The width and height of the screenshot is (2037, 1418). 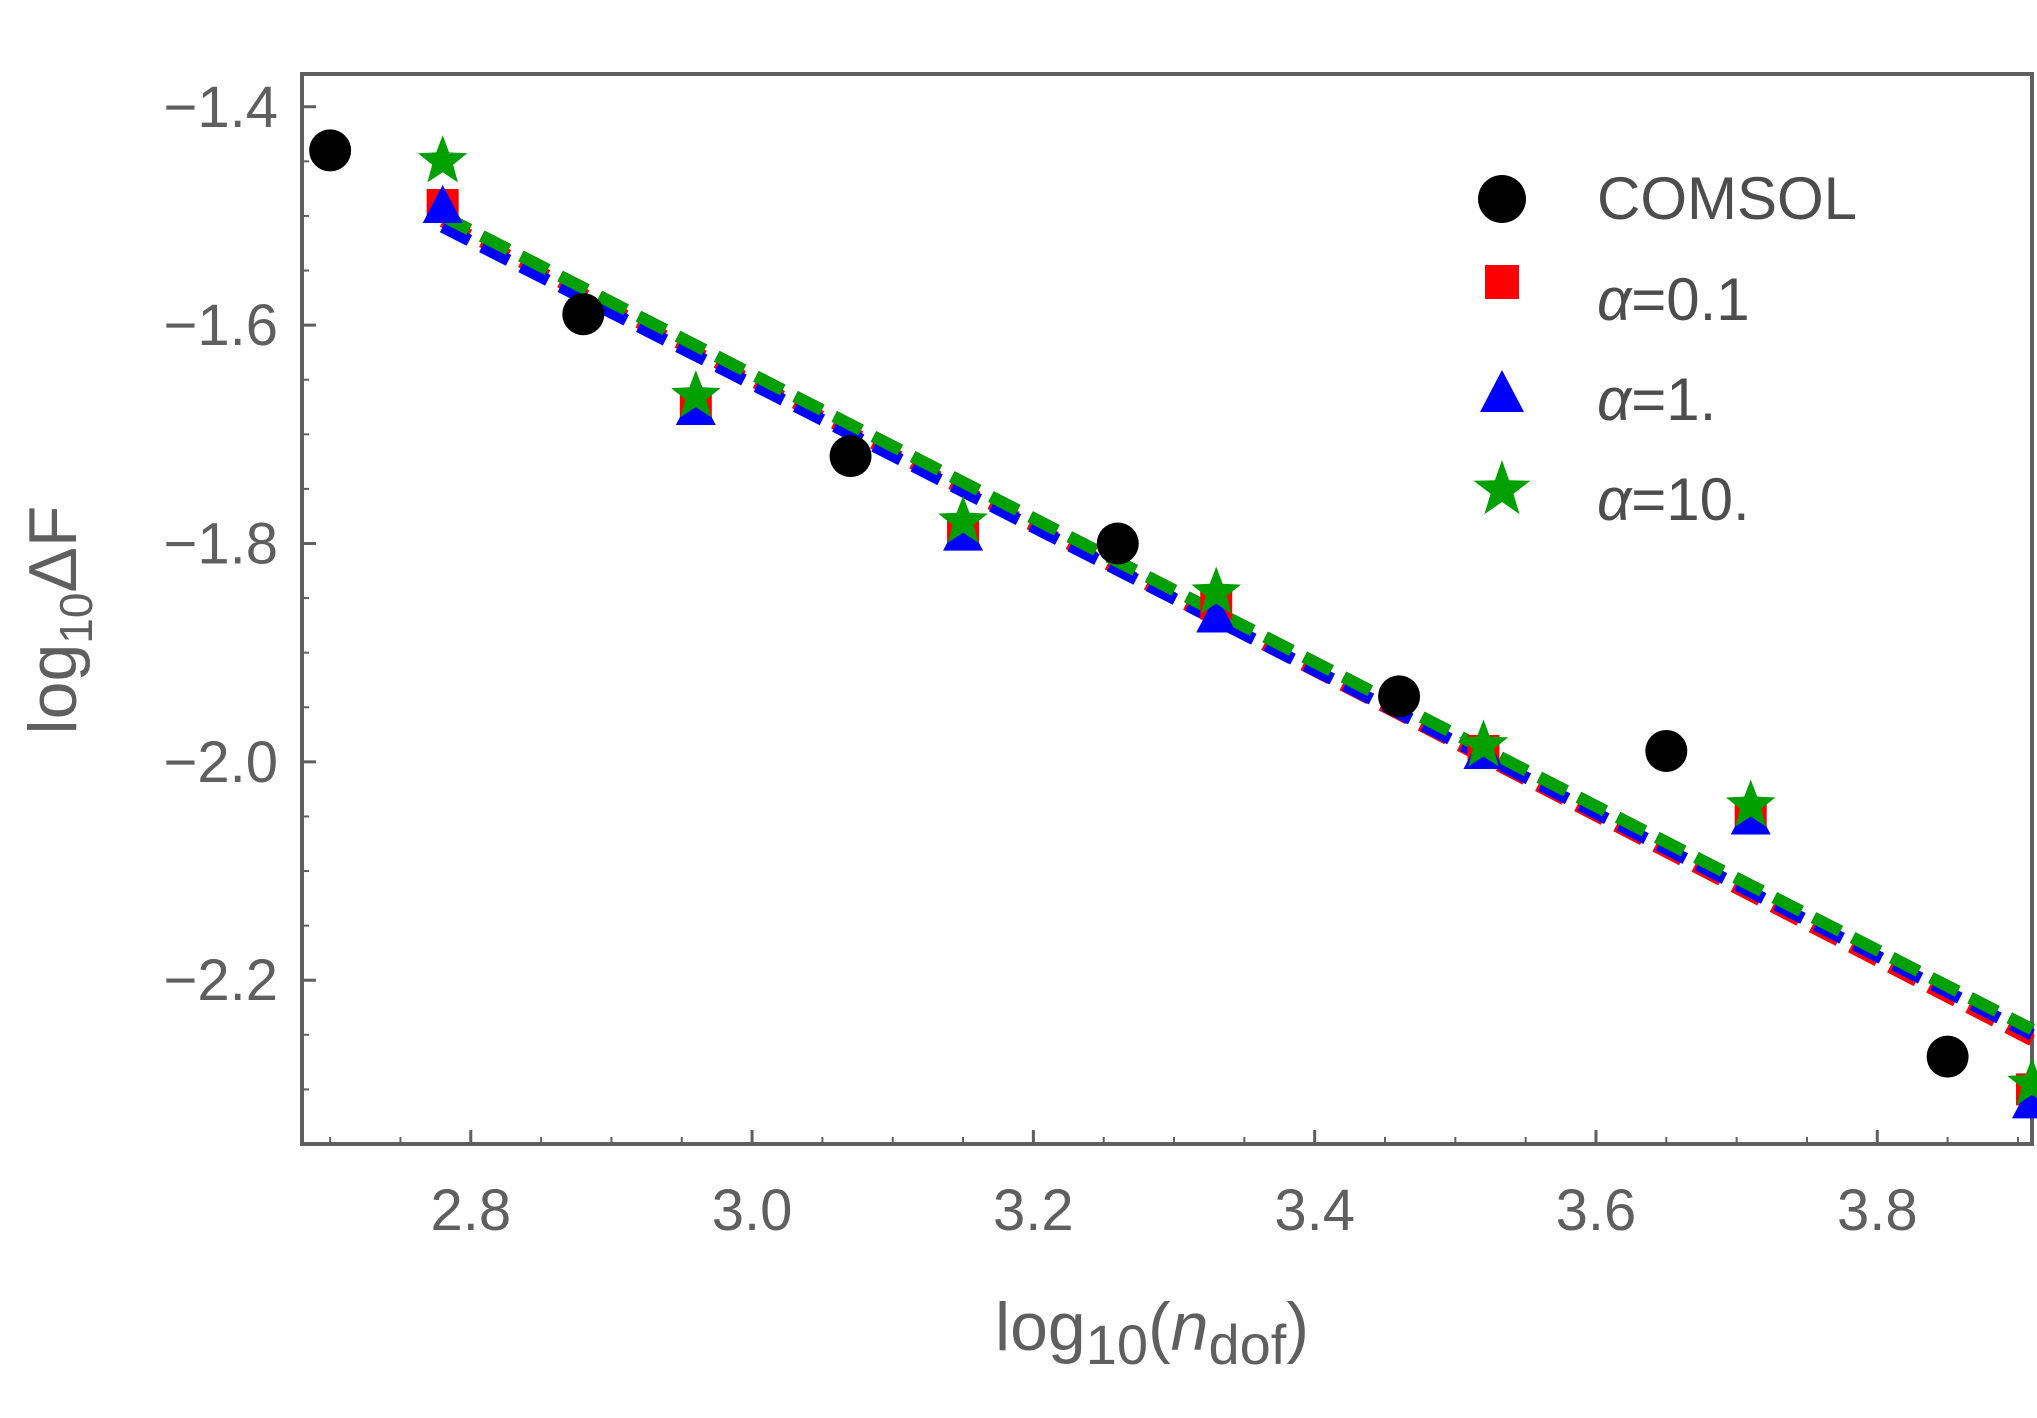 What do you see at coordinates (1877, 1210) in the screenshot?
I see `x-tick-label: 3.8` at bounding box center [1877, 1210].